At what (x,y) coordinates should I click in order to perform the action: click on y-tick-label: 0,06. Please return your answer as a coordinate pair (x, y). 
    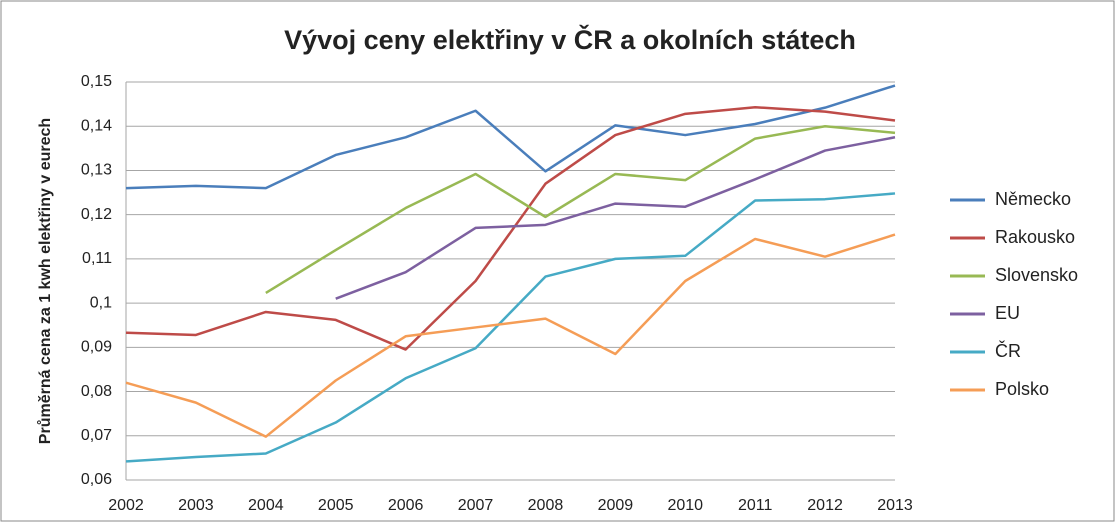
    Looking at the image, I should click on (96, 479).